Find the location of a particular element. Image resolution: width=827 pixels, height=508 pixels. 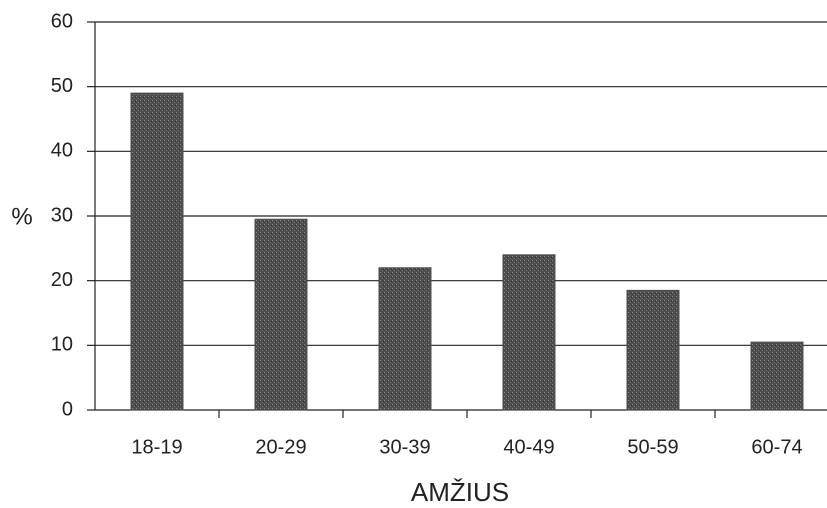

x-axis-label: AMŽIUS is located at coordinates (460, 492).